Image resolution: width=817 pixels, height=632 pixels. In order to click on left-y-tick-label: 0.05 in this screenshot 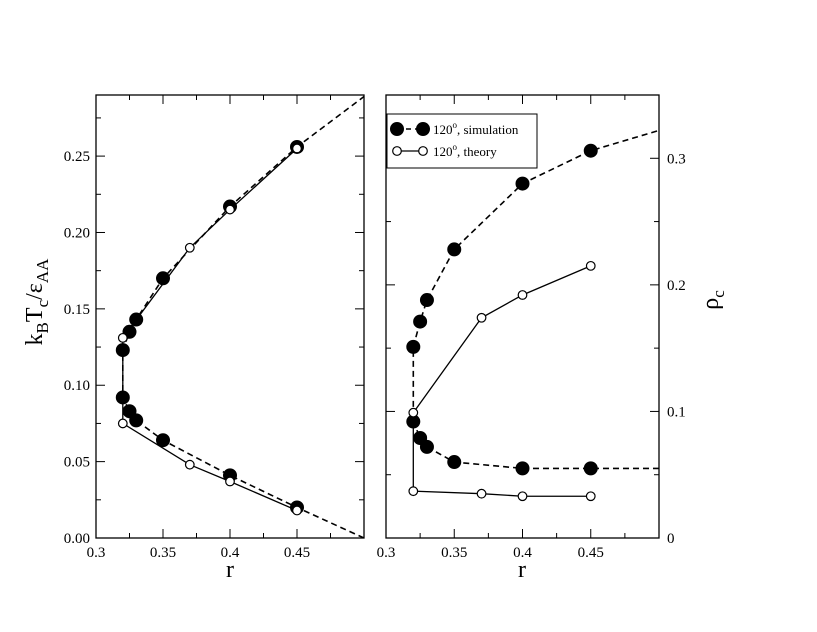, I will do `click(77, 463)`.